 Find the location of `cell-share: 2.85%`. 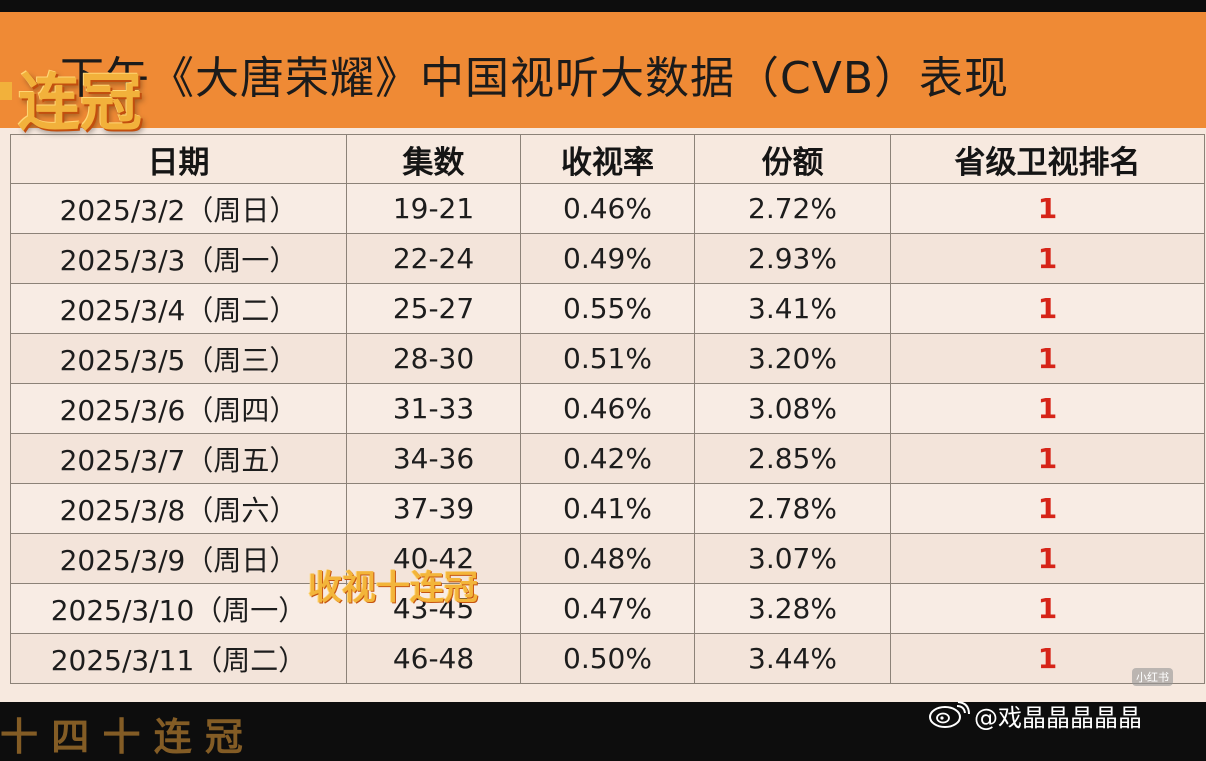

cell-share: 2.85% is located at coordinates (792, 458).